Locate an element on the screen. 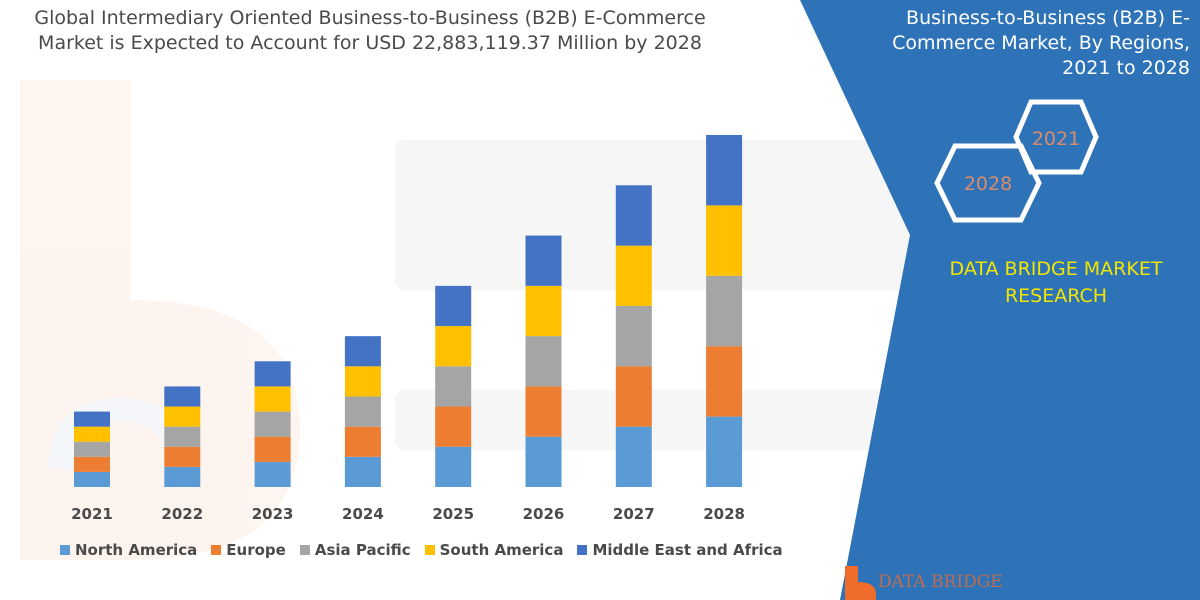  bar-segment-2026-north-america is located at coordinates (543, 461).